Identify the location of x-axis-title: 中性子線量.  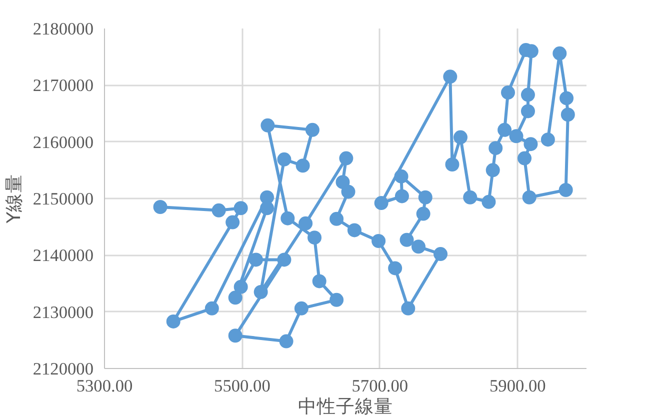
(345, 407).